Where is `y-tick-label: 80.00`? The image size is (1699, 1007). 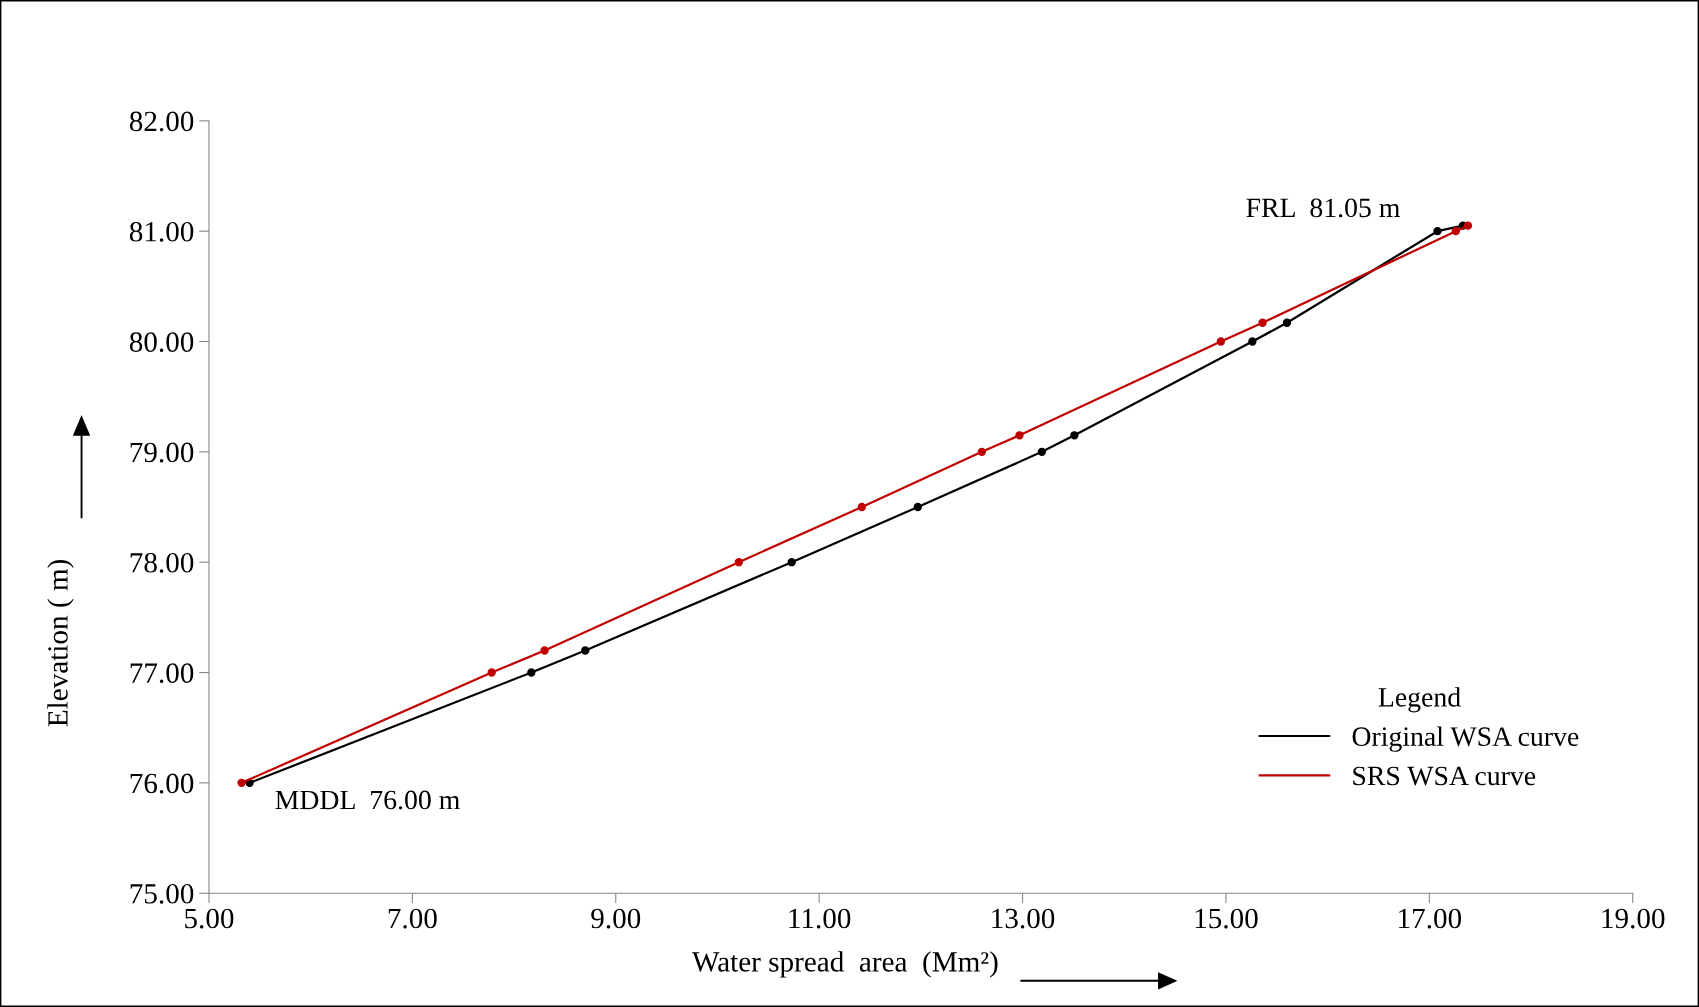
y-tick-label: 80.00 is located at coordinates (161, 342).